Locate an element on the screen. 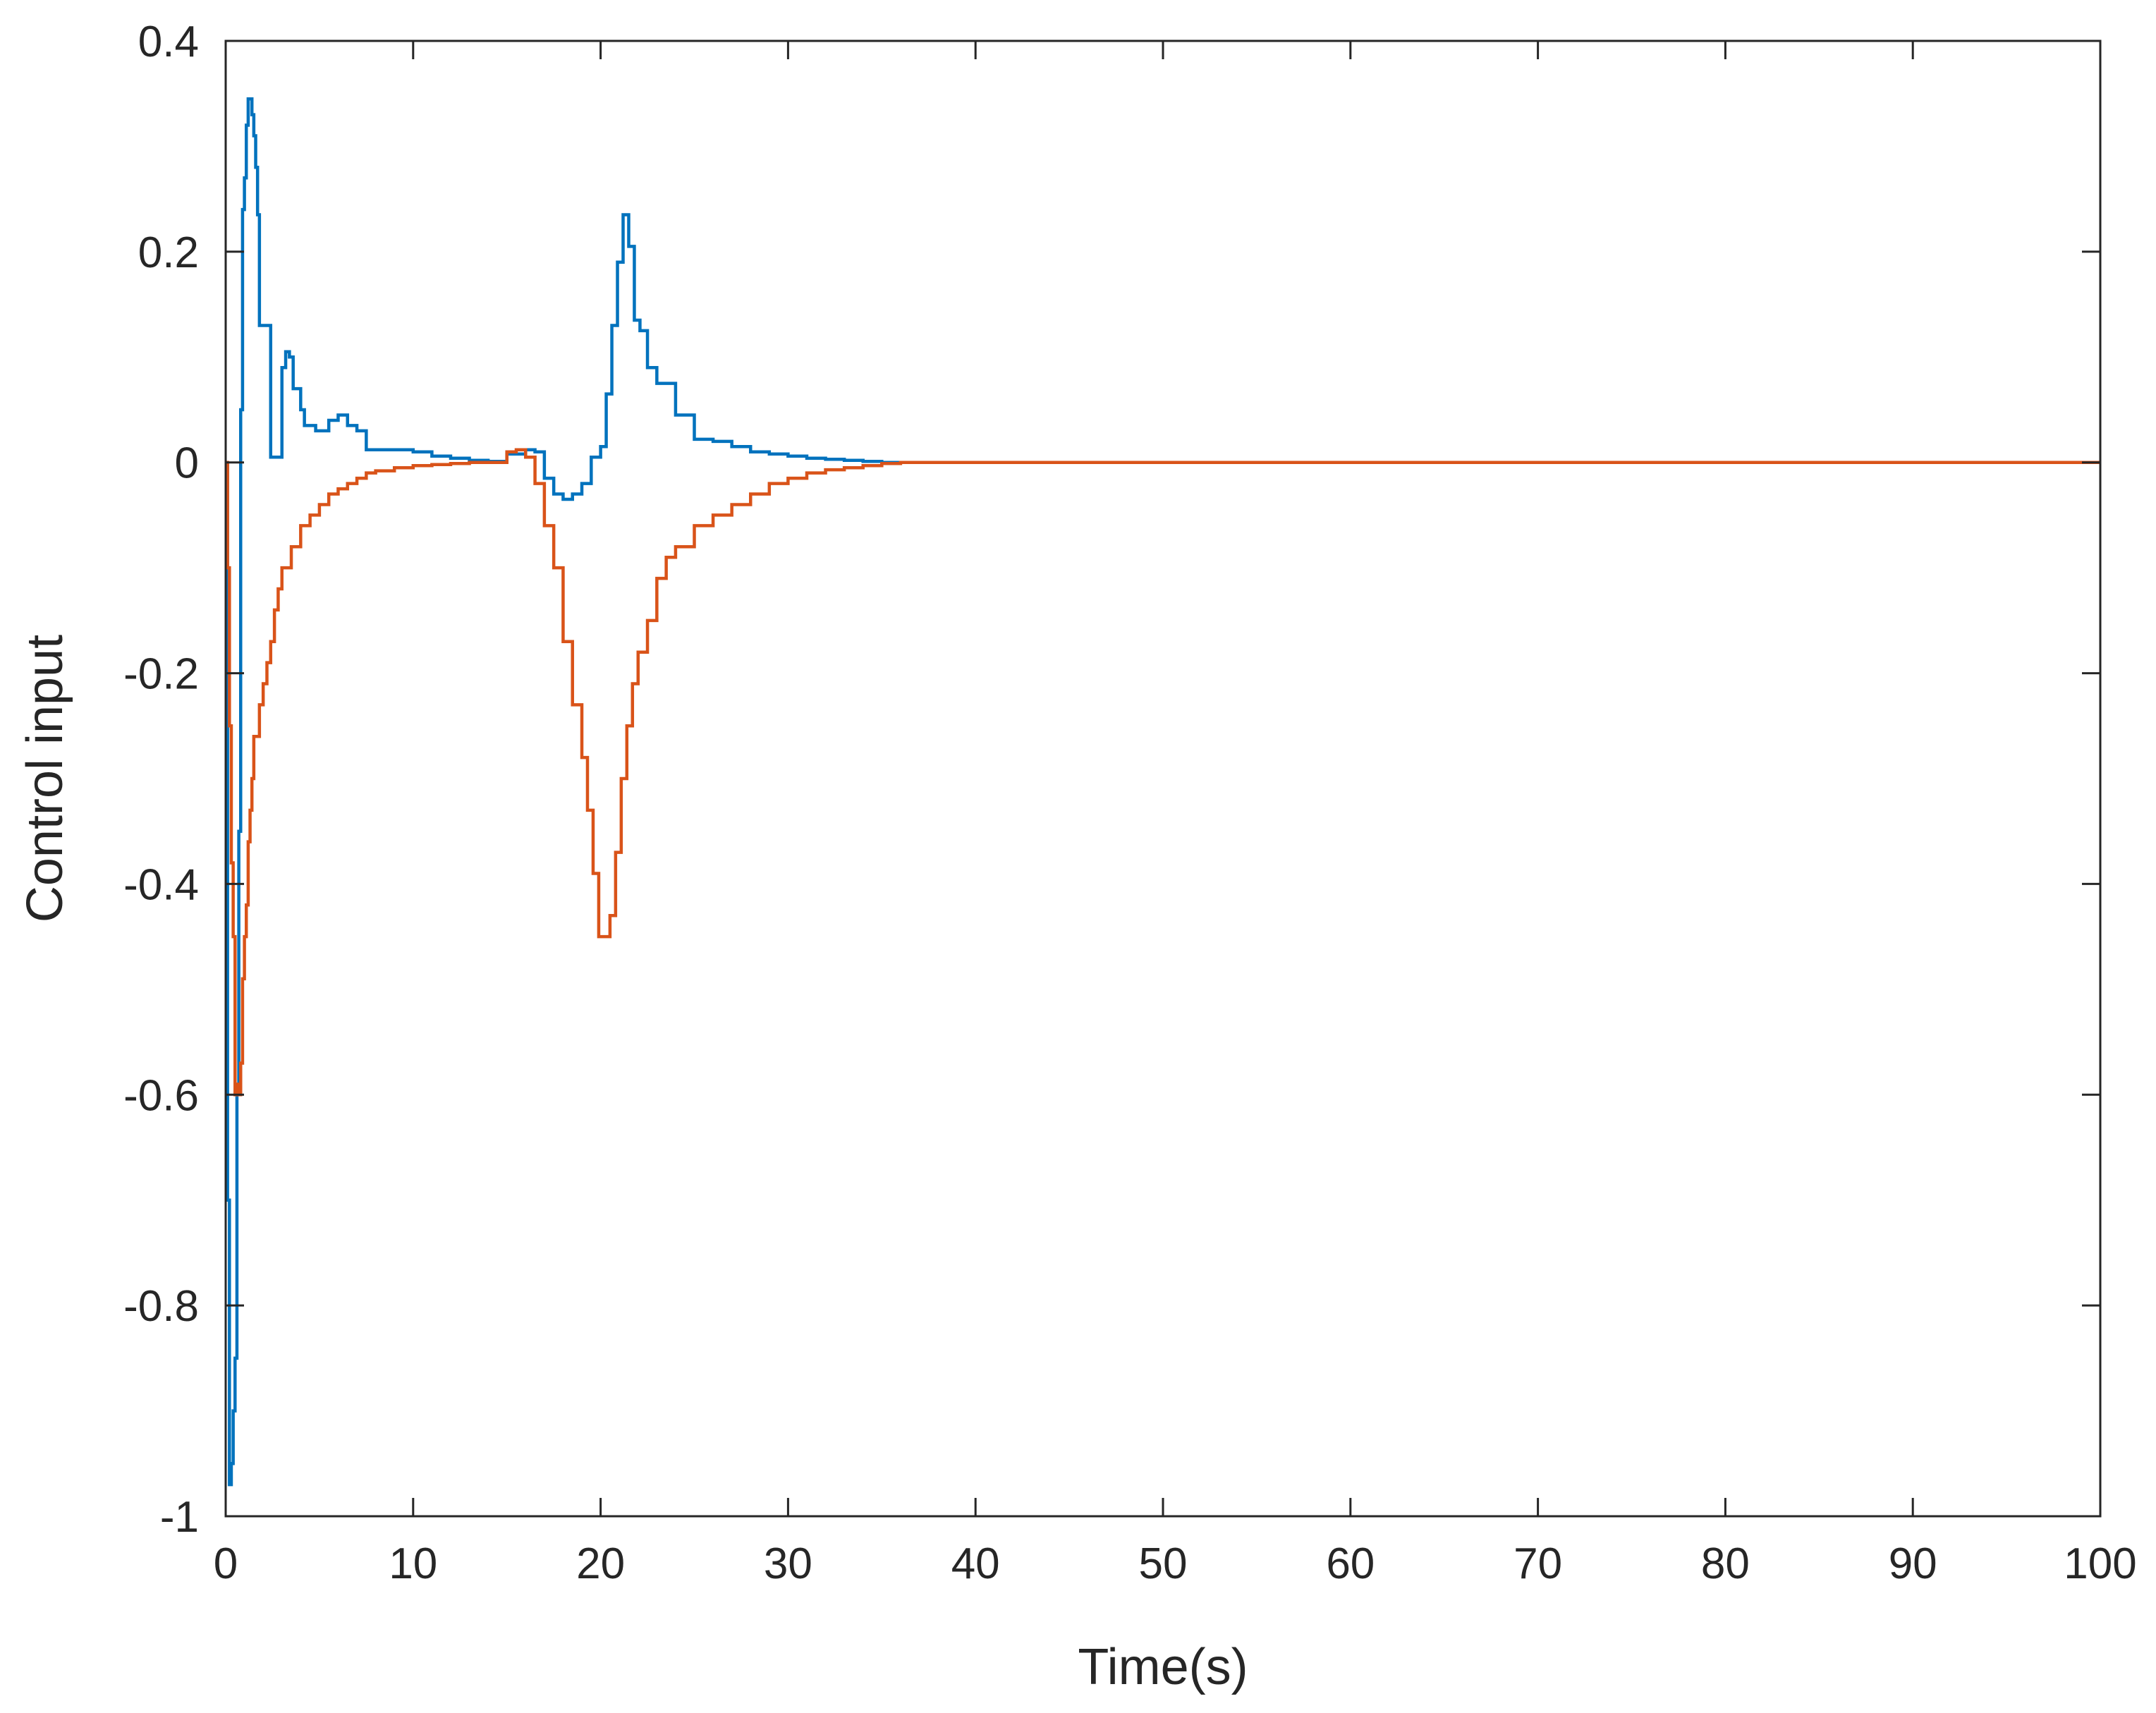 This screenshot has height=1713, width=2156. x-tick-label: 30 is located at coordinates (788, 1564).